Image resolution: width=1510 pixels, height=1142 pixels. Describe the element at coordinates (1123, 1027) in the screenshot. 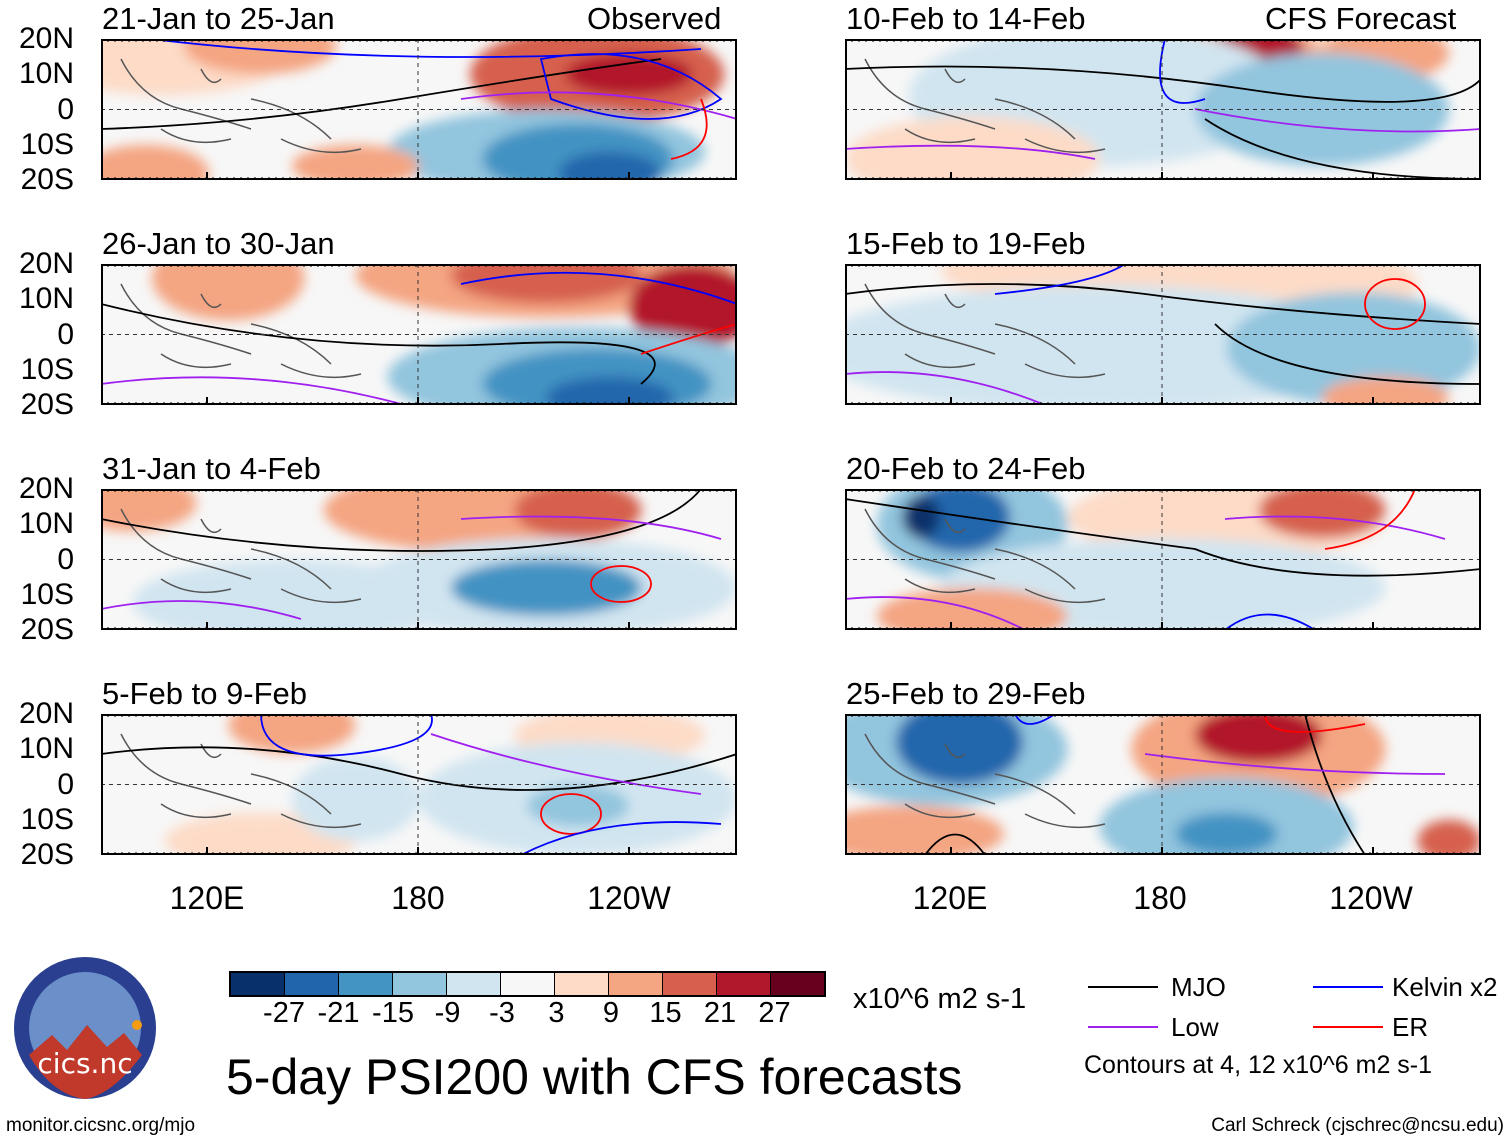

I see `legend-line-low` at that location.